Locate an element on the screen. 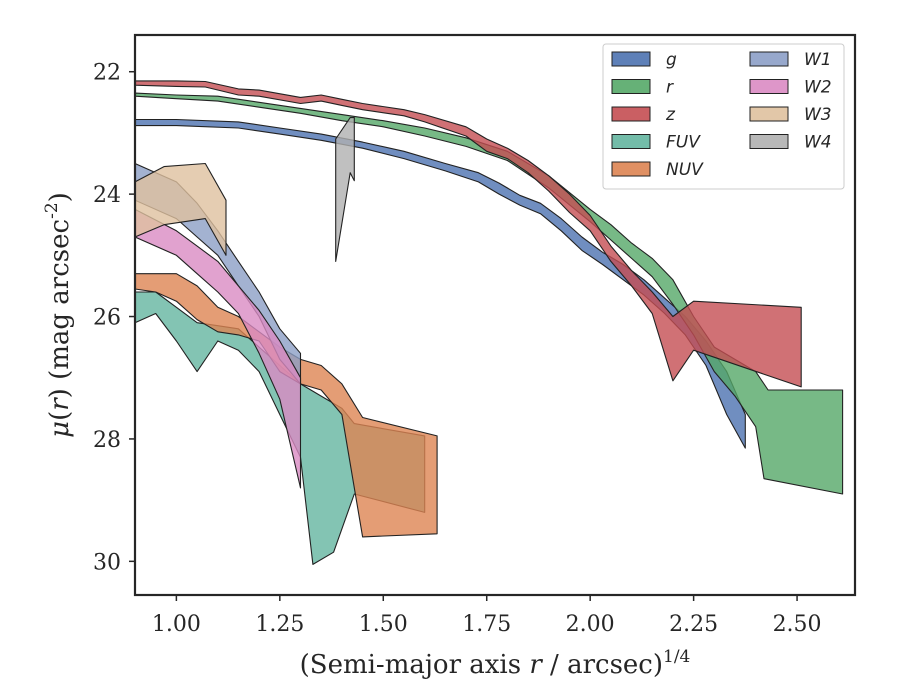 The image size is (900, 700). legend-swatch-r is located at coordinates (631, 86).